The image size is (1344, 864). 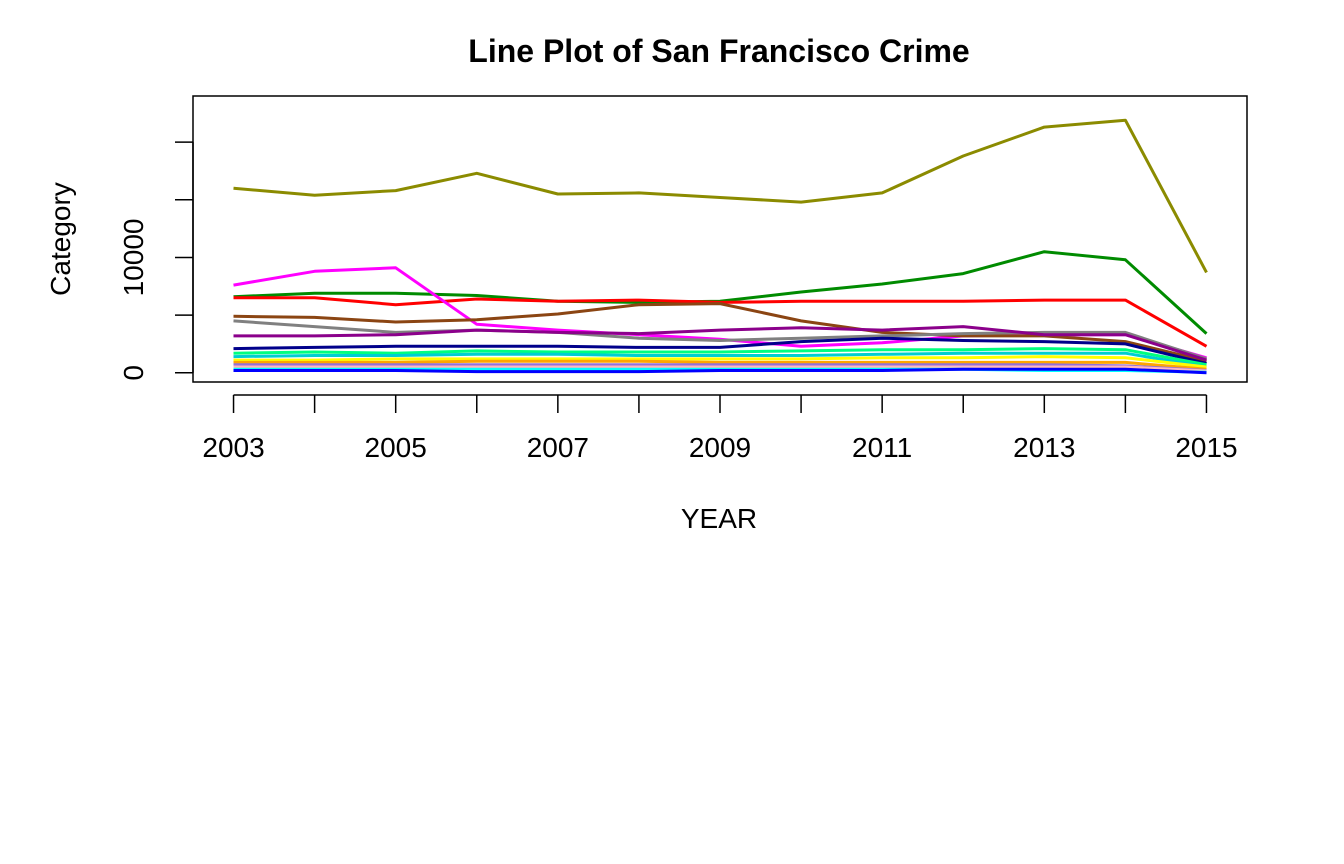 What do you see at coordinates (156, 261) in the screenshot?
I see `y-axis: 0 10000` at bounding box center [156, 261].